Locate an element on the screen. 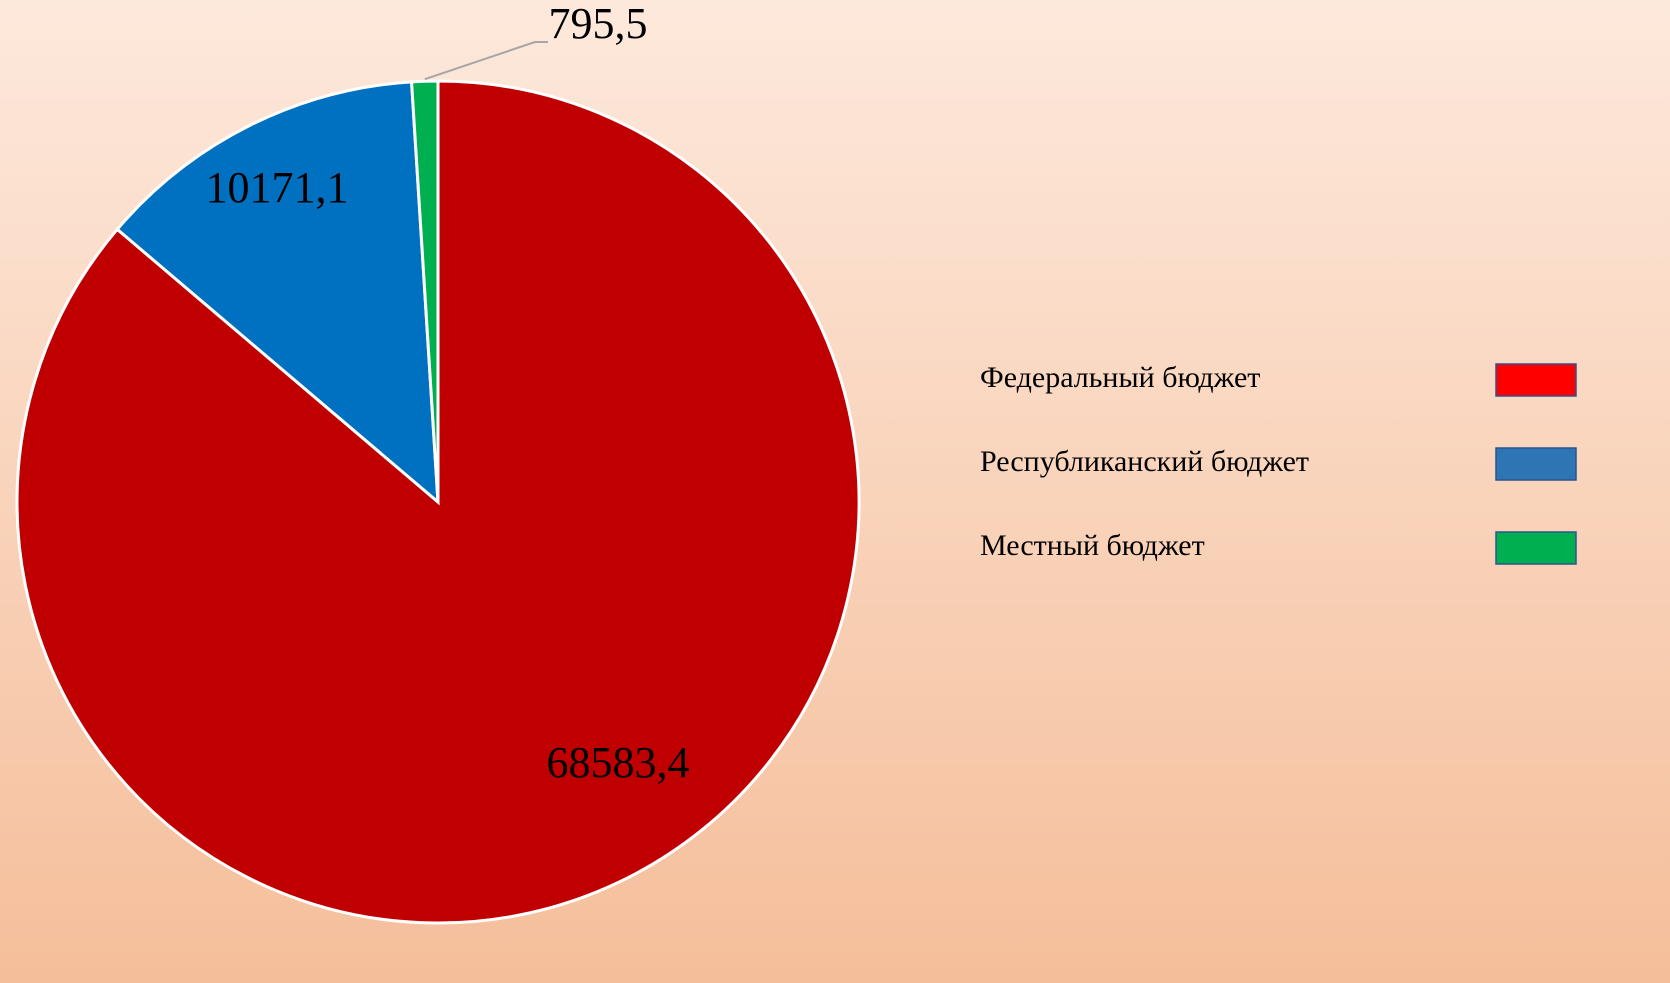 The height and width of the screenshot is (983, 1670). legend-label: Федеральный бюджет is located at coordinates (1120, 377).